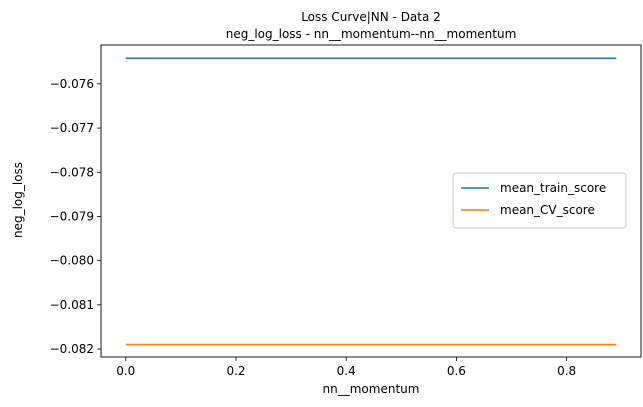 This screenshot has height=407, width=643. I want to click on legend-label: mean_CV_score, so click(547, 210).